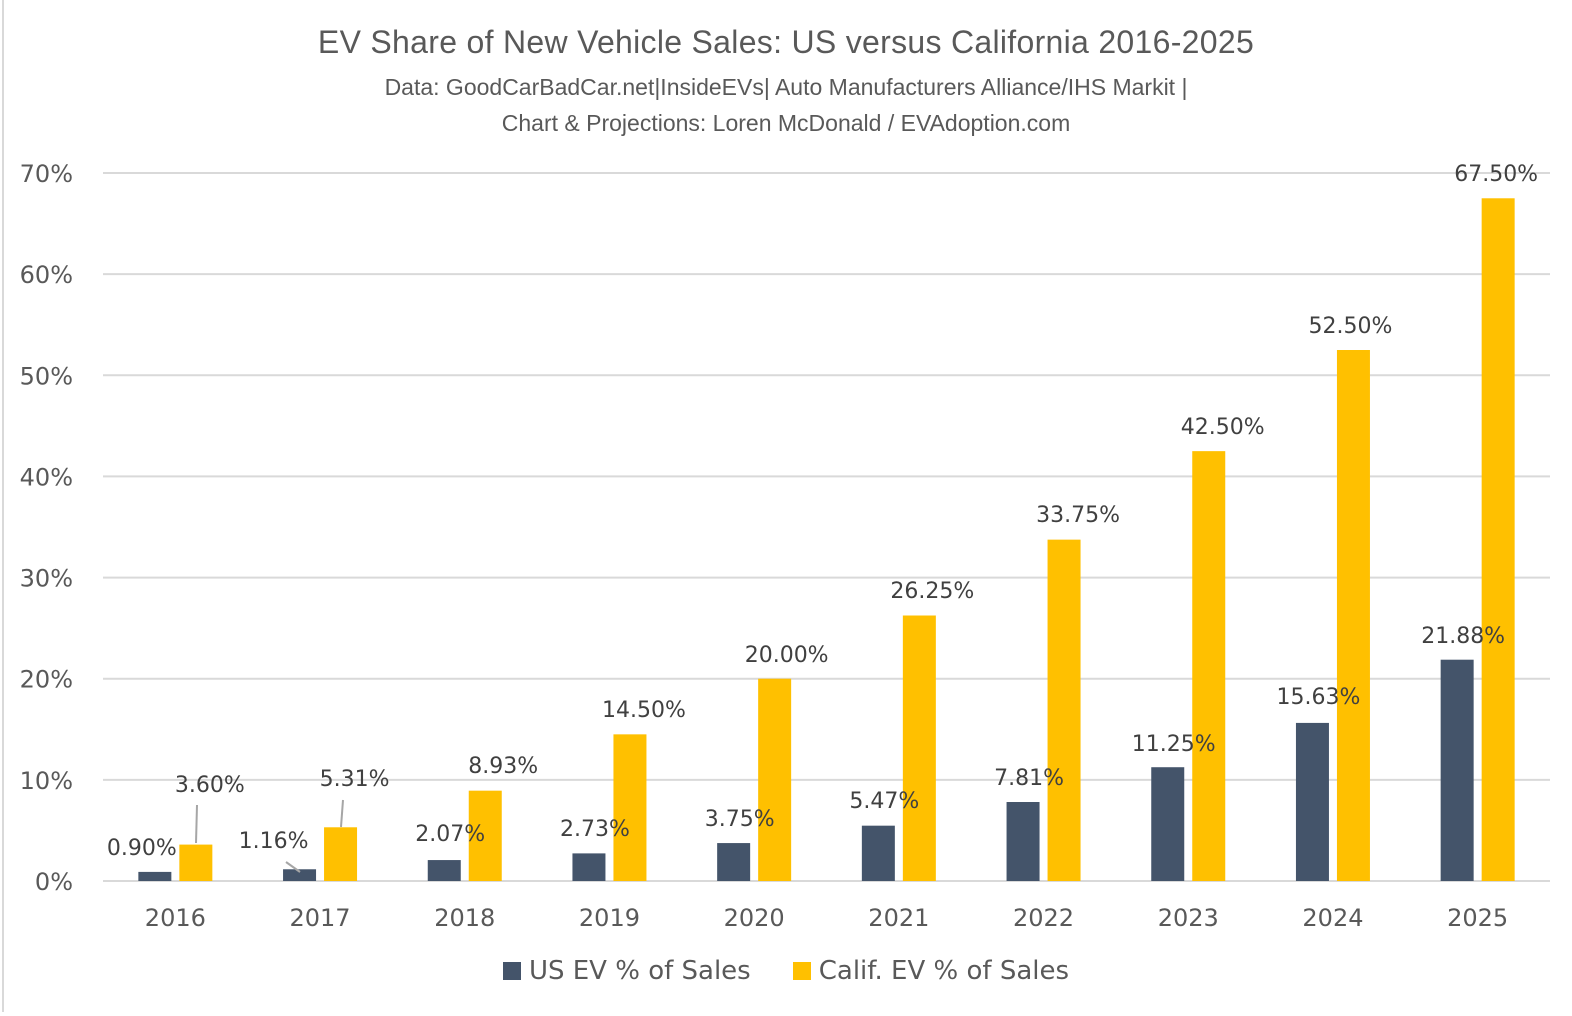  Describe the element at coordinates (341, 854) in the screenshot. I see `bar-california-2017` at that location.